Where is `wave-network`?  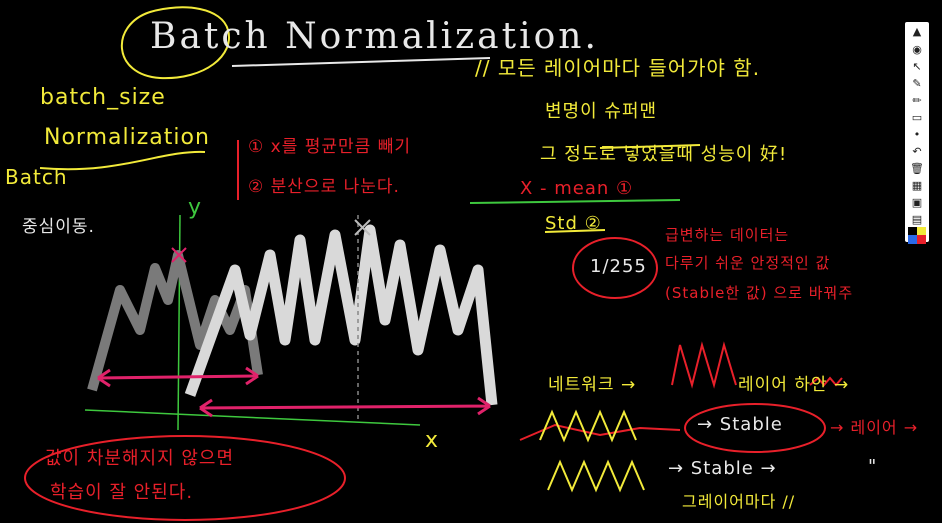
wave-network is located at coordinates (704, 365).